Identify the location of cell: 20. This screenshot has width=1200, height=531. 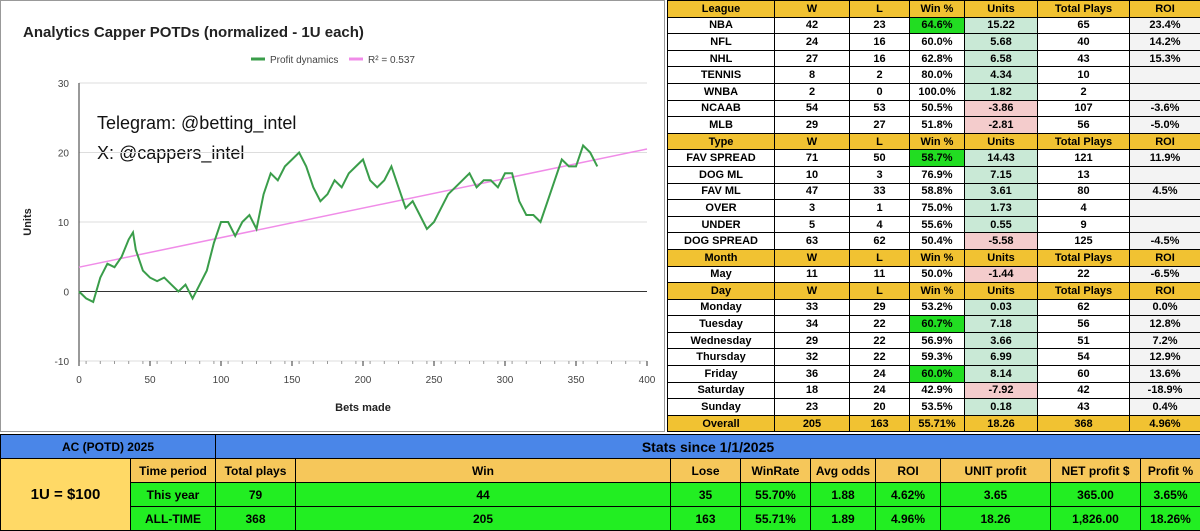
(880, 407).